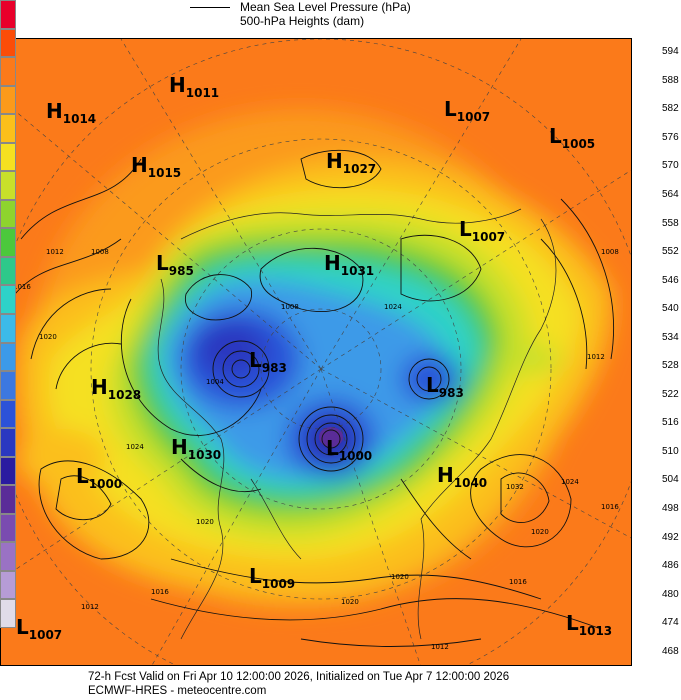  Describe the element at coordinates (79, 119) in the screenshot. I see `center-pressure: 1014` at that location.